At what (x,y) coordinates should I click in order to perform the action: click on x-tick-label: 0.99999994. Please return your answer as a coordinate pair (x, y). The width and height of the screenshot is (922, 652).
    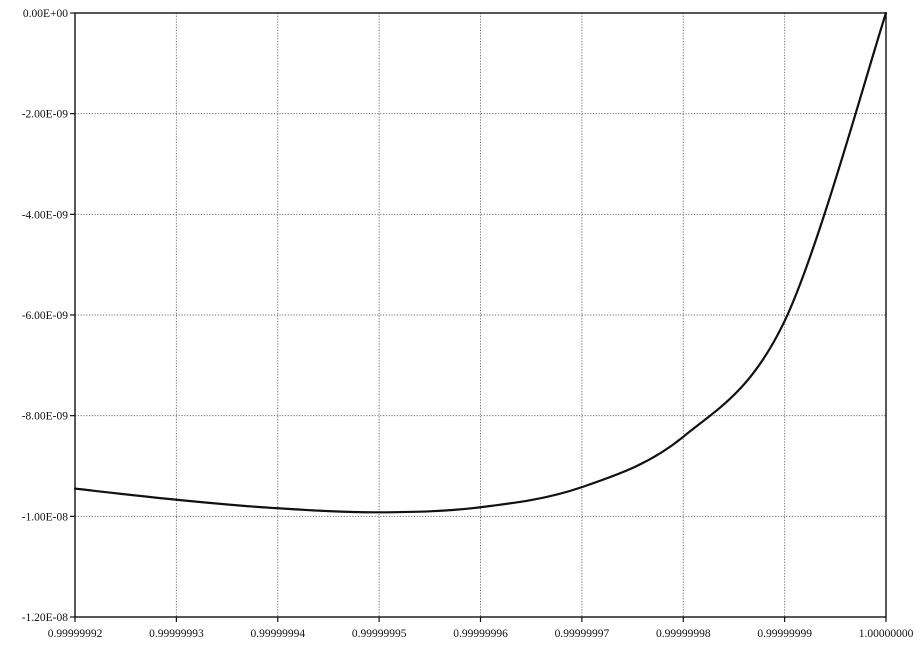
    Looking at the image, I should click on (277, 634).